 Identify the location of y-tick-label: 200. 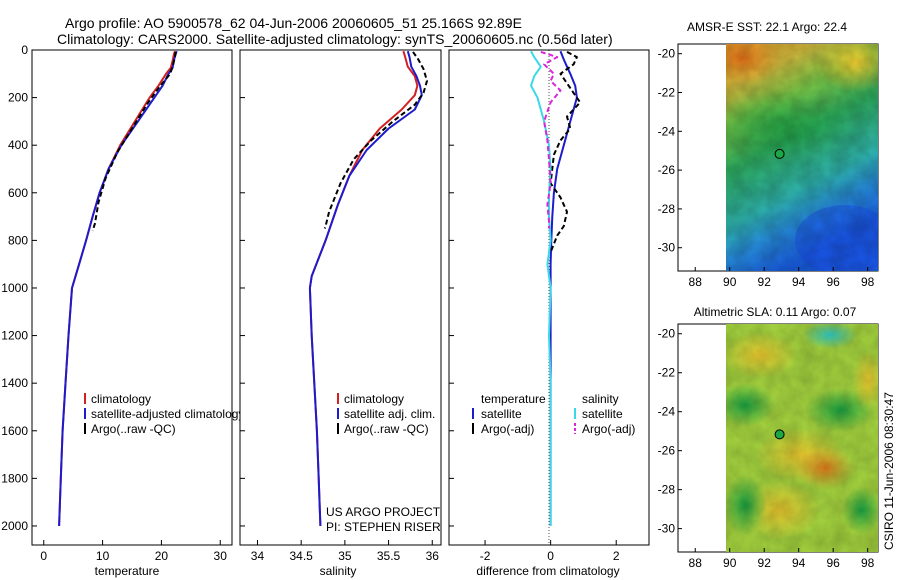
(18, 98).